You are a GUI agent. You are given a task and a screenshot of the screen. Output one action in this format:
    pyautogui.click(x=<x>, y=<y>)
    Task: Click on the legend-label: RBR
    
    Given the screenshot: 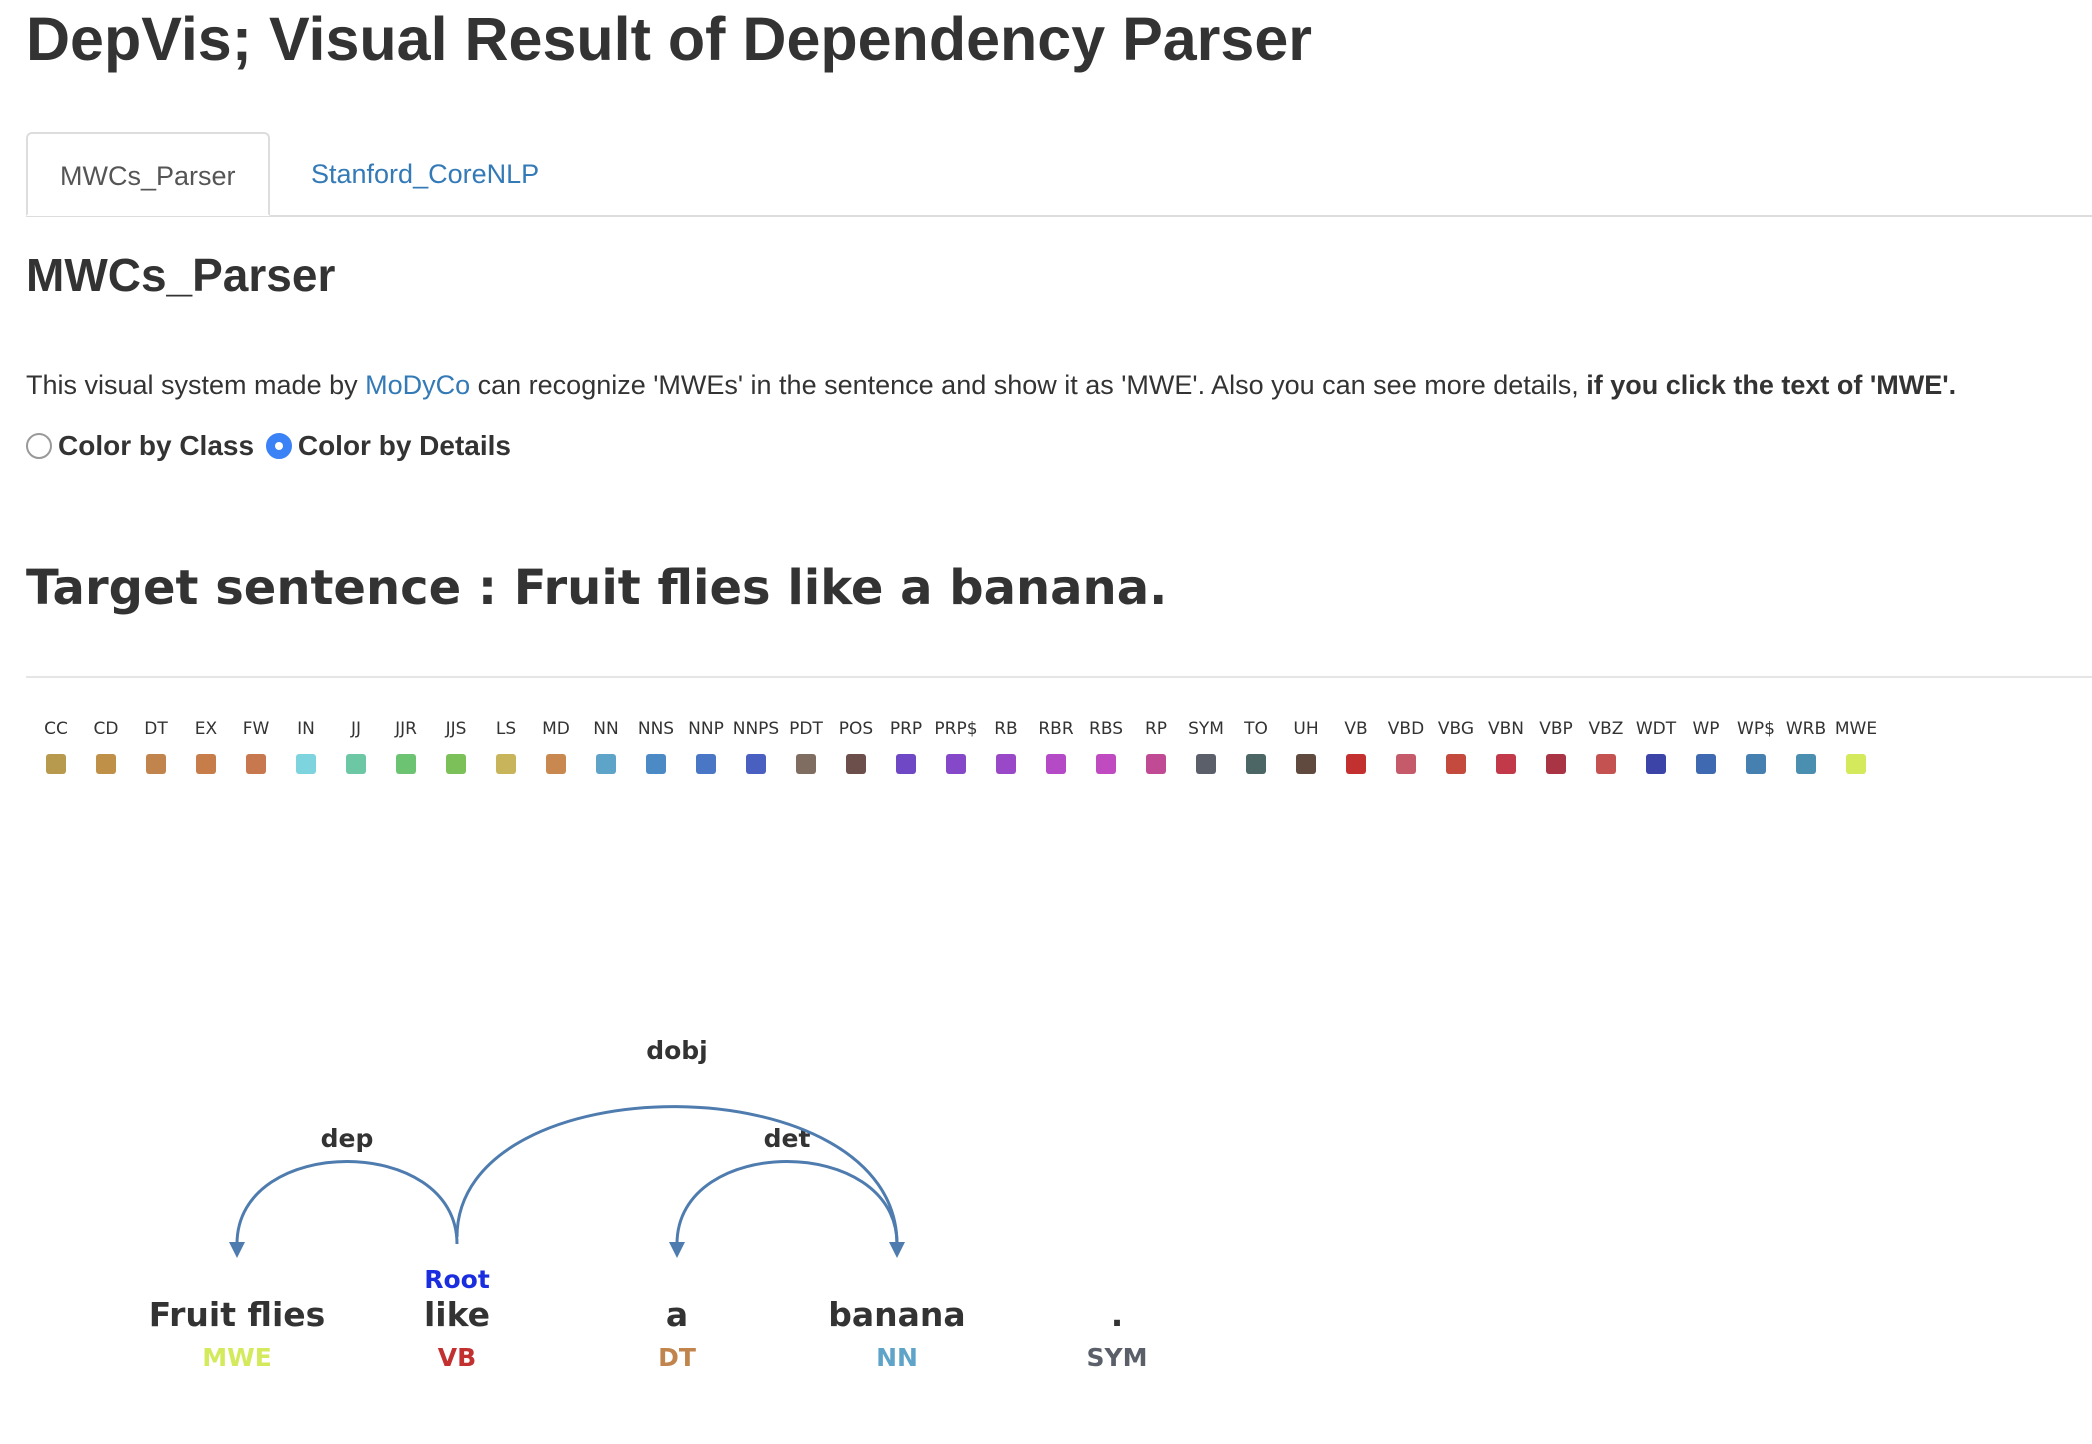 What is the action you would take?
    pyautogui.click(x=1056, y=729)
    